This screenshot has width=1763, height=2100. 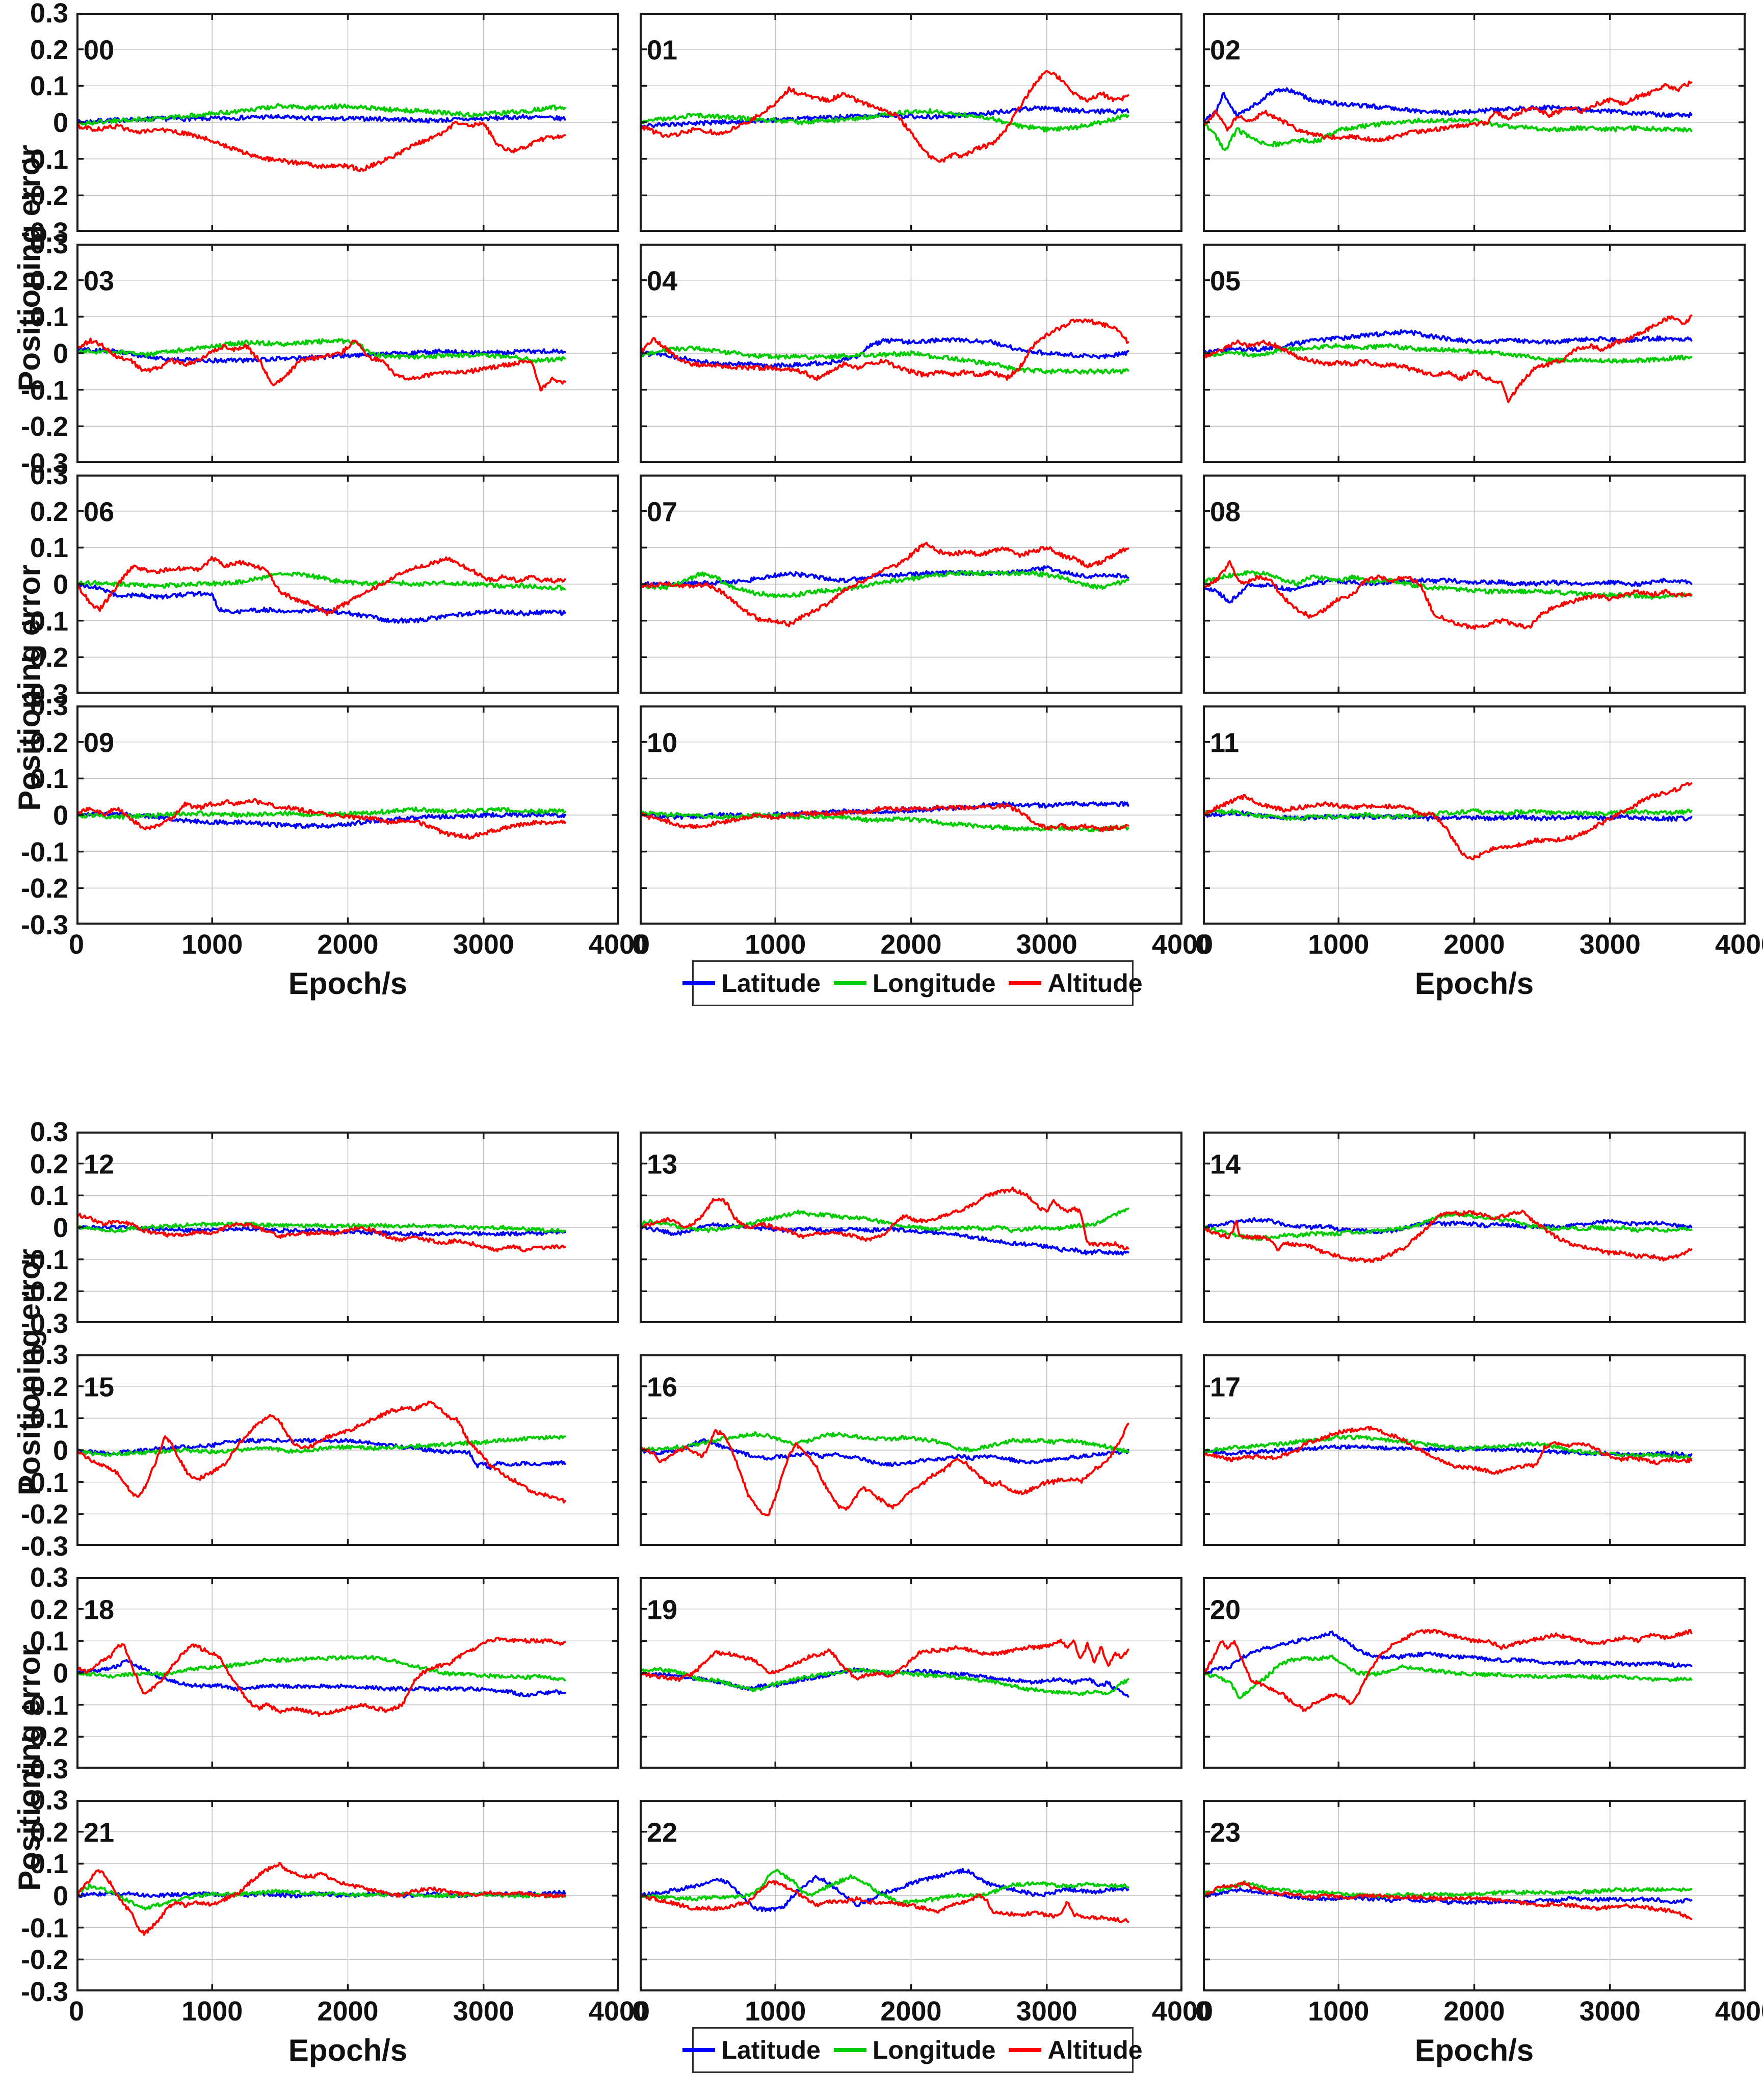 I want to click on legend-label-latitude: Latitude, so click(x=771, y=2050).